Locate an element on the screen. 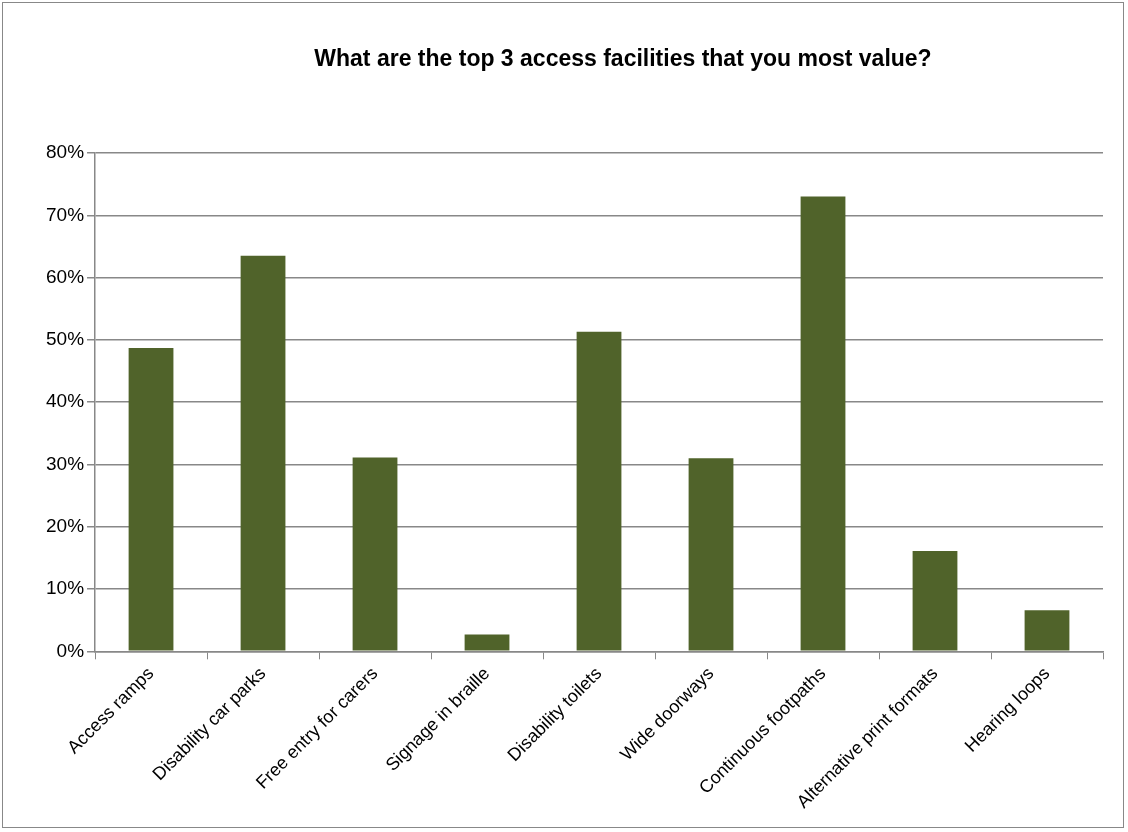 This screenshot has height=832, width=1128. y-tick-label: 70% is located at coordinates (65, 214).